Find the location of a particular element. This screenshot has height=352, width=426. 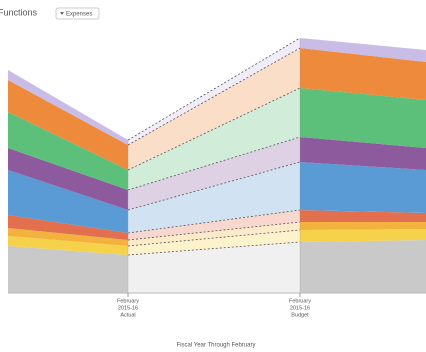

dropdown-arrow is located at coordinates (62, 13).